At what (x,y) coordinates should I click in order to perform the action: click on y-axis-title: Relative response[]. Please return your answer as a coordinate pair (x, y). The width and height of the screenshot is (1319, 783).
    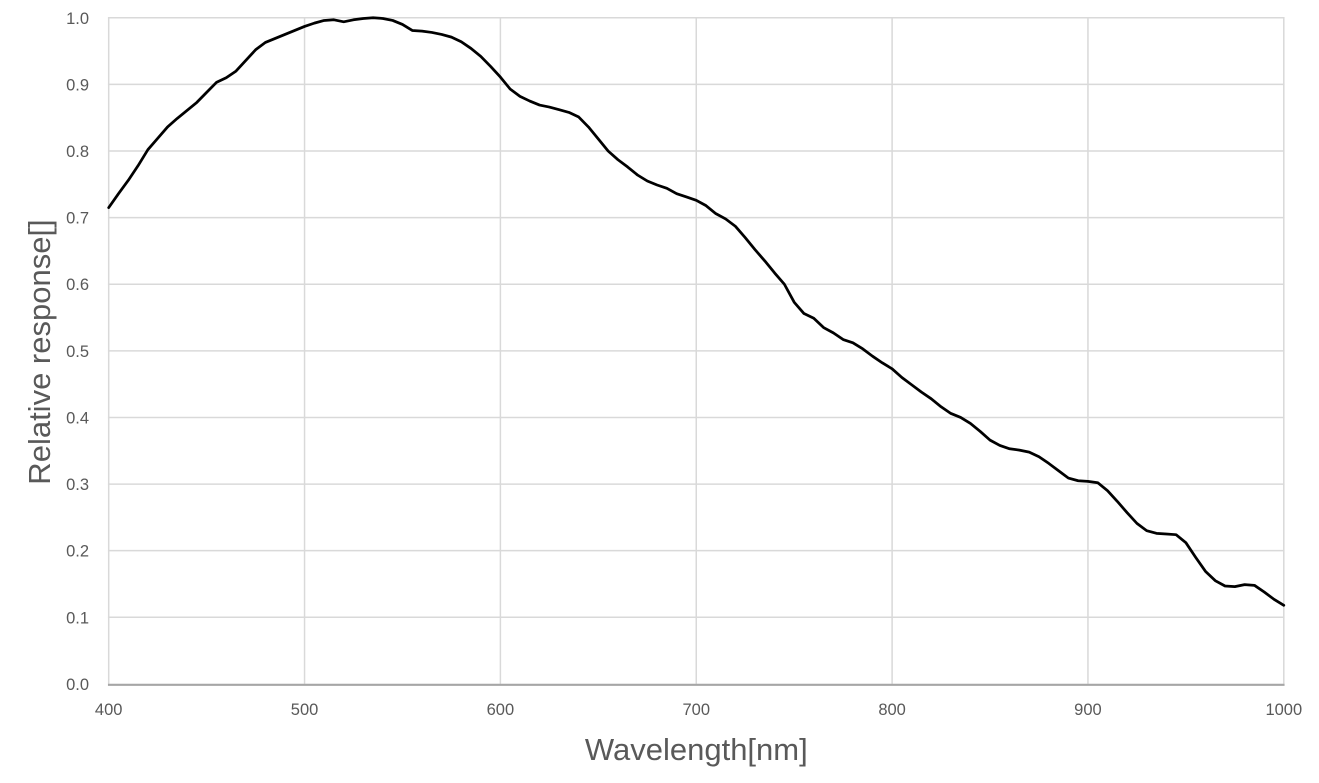
    Looking at the image, I should click on (39, 351).